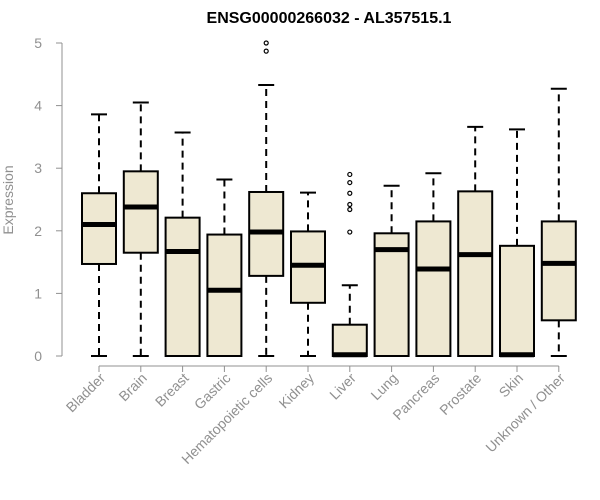 The width and height of the screenshot is (600, 500). What do you see at coordinates (38, 356) in the screenshot?
I see `y-tick-label: 0` at bounding box center [38, 356].